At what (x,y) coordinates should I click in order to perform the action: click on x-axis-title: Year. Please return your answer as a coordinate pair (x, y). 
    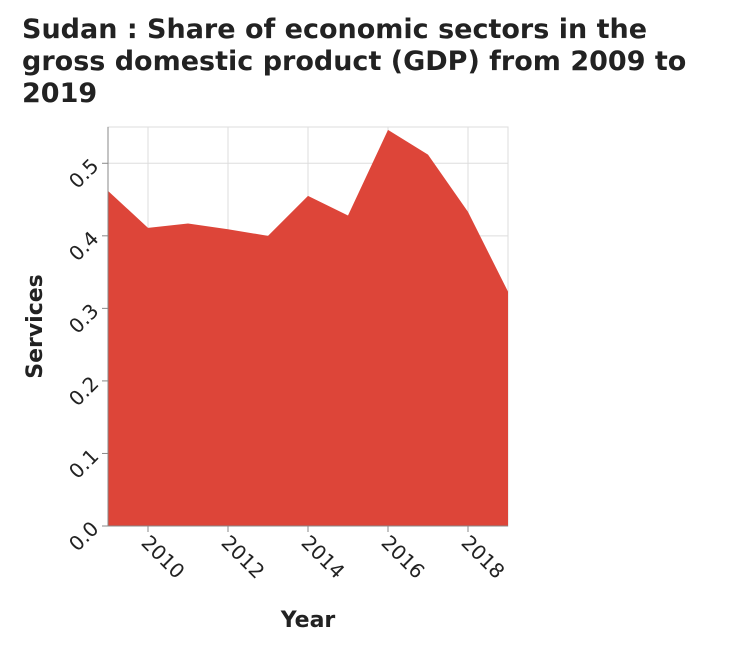
    Looking at the image, I should click on (308, 620).